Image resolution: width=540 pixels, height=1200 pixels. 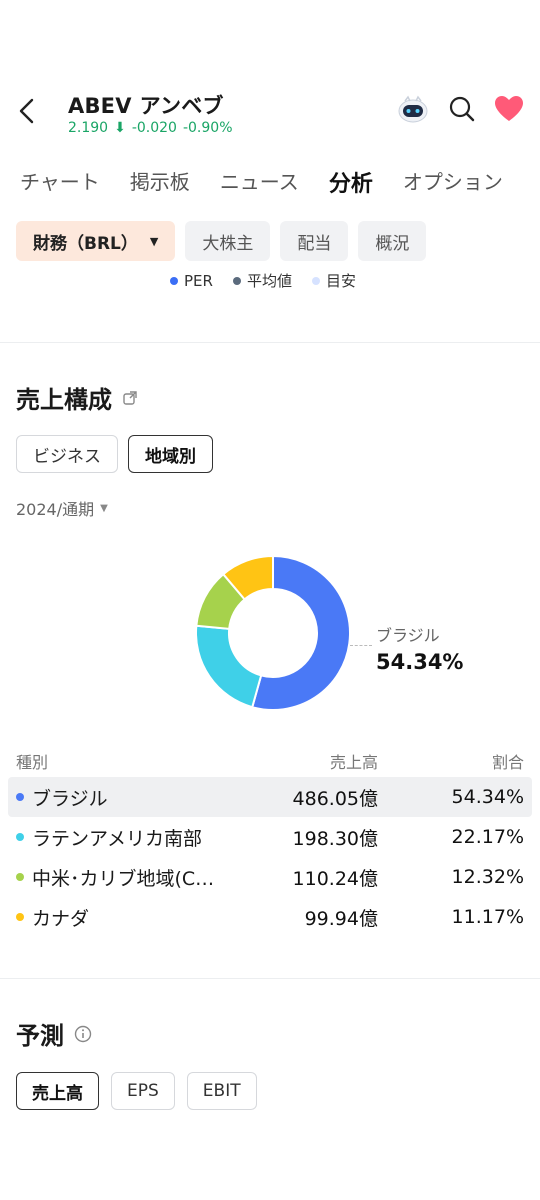 What do you see at coordinates (270, 797) in the screenshot?
I see `table-row: ブラジル 486.05億 54.34%` at bounding box center [270, 797].